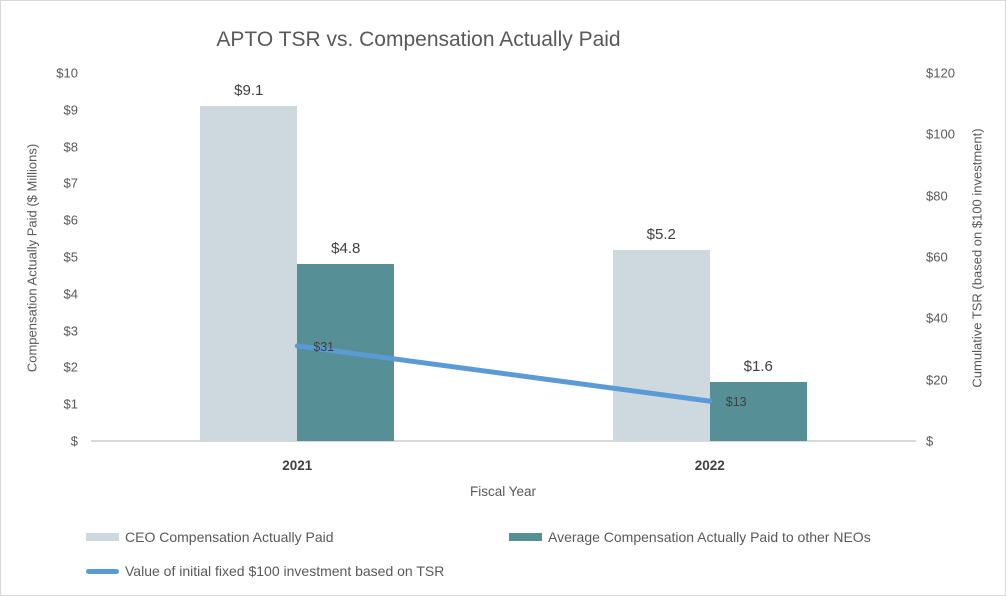 Image resolution: width=1006 pixels, height=596 pixels. I want to click on left-axis-tick: $, so click(74, 441).